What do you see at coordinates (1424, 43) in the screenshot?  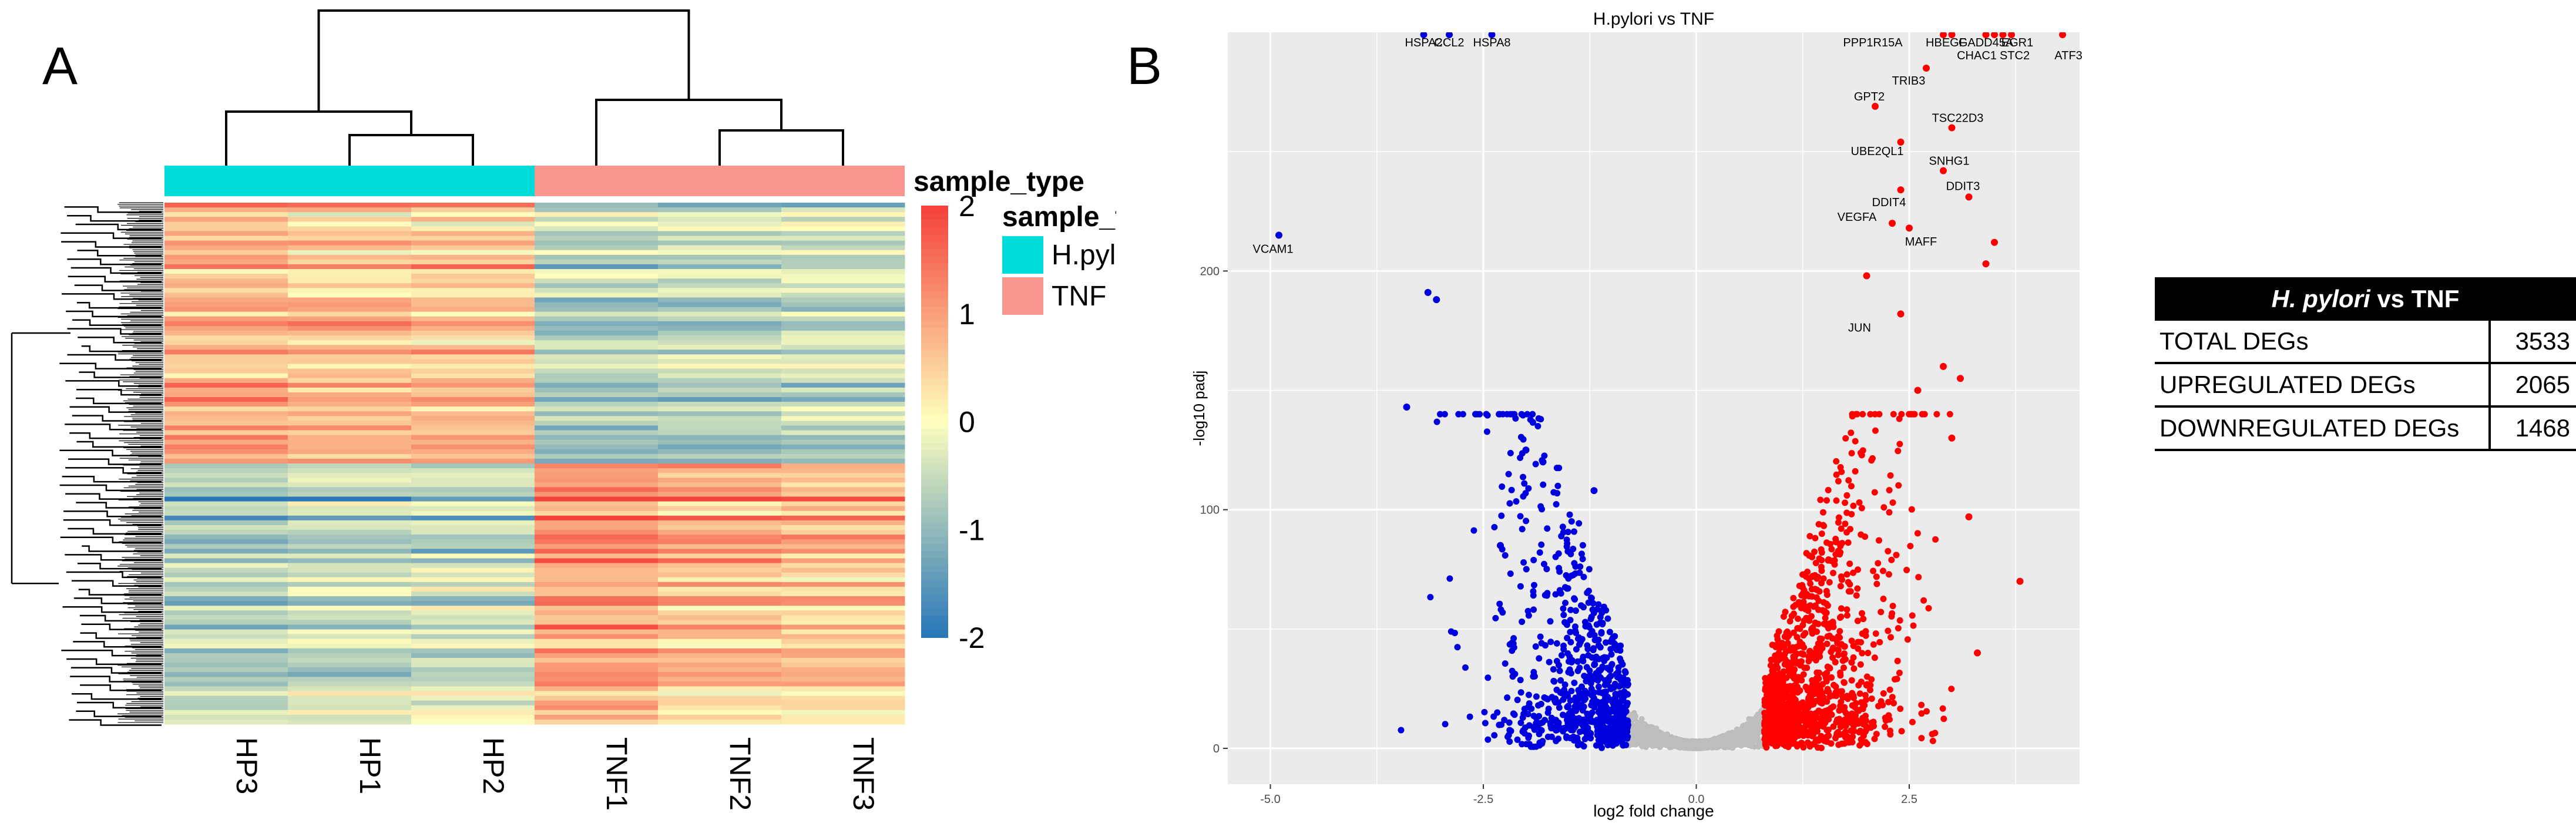 I see `gene-label: HSPA2` at bounding box center [1424, 43].